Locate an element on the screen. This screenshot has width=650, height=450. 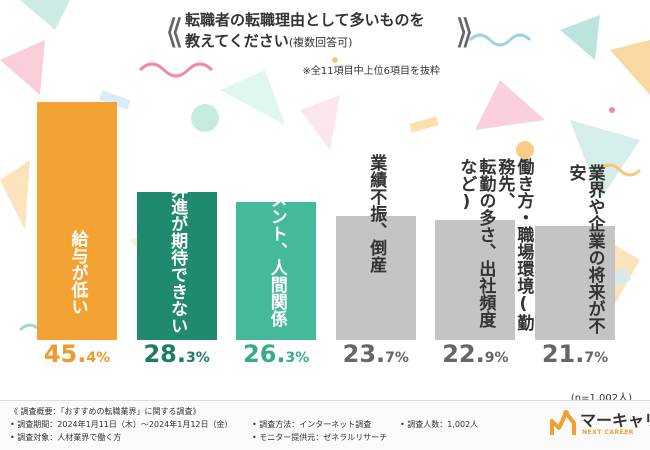
bar-label-line: ハラスメント、人間関係 is located at coordinates (276, 234).